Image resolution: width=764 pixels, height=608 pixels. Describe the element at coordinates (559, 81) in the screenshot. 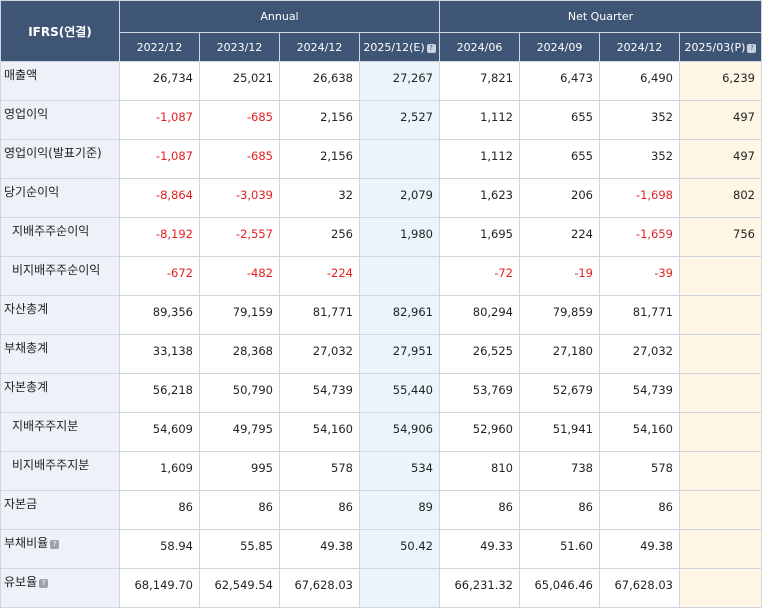

I see `value-cell: 6,473` at that location.